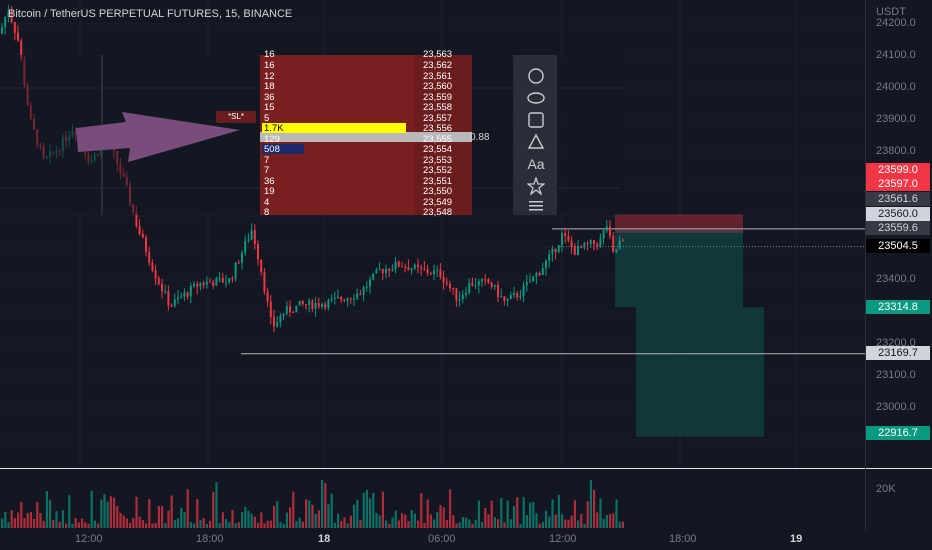 Image resolution: width=932 pixels, height=550 pixels. I want to click on time-axis-tick: 19, so click(796, 539).